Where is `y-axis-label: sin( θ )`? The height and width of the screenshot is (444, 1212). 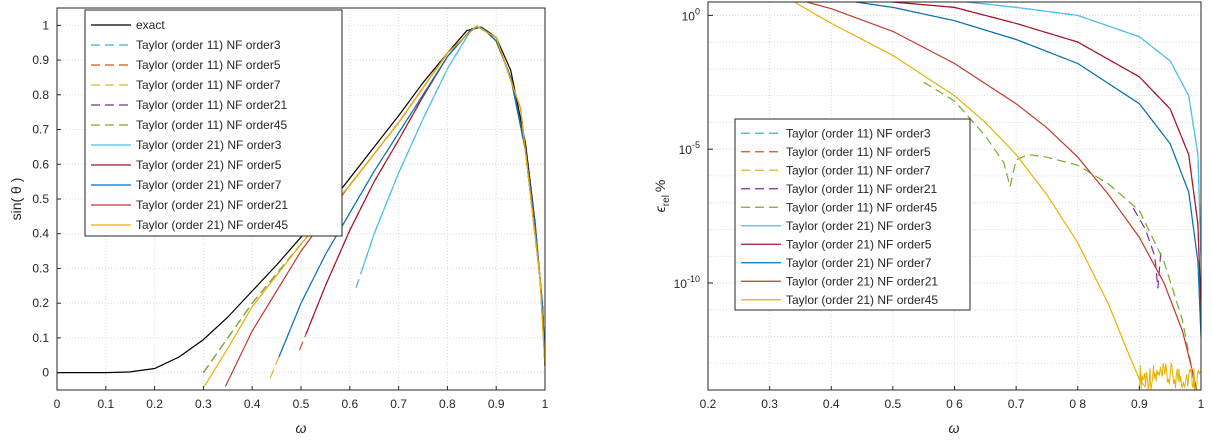 y-axis-label: sin( θ ) is located at coordinates (16, 199).